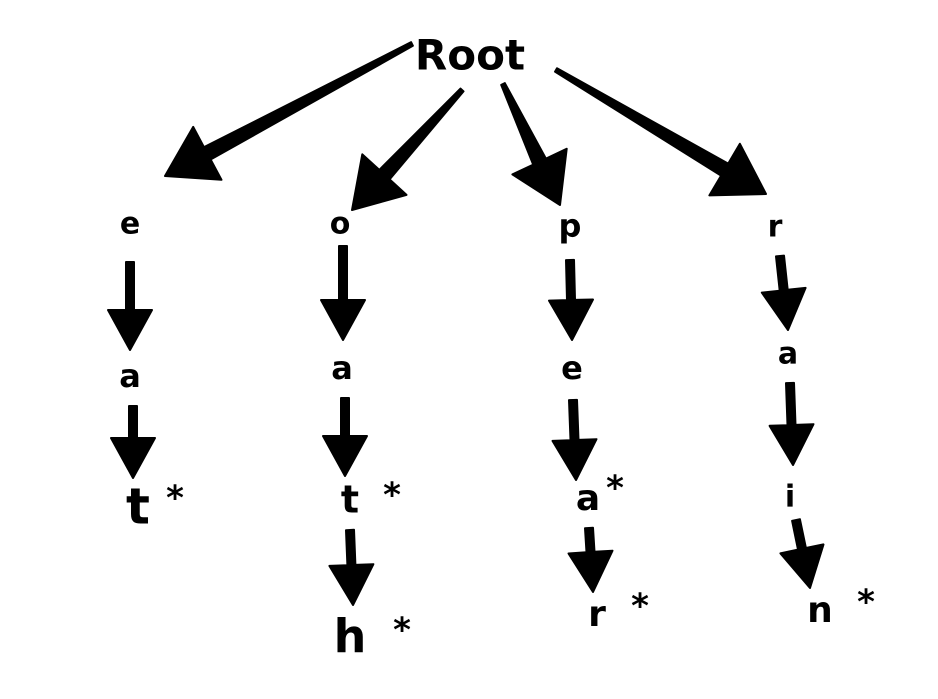 This screenshot has width=938, height=699. What do you see at coordinates (588, 498) in the screenshot?
I see `branch-2-node-2: a` at bounding box center [588, 498].